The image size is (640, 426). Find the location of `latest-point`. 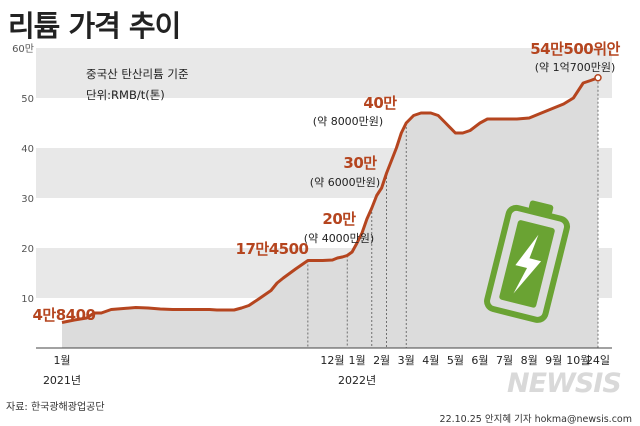

latest-point is located at coordinates (598, 78).